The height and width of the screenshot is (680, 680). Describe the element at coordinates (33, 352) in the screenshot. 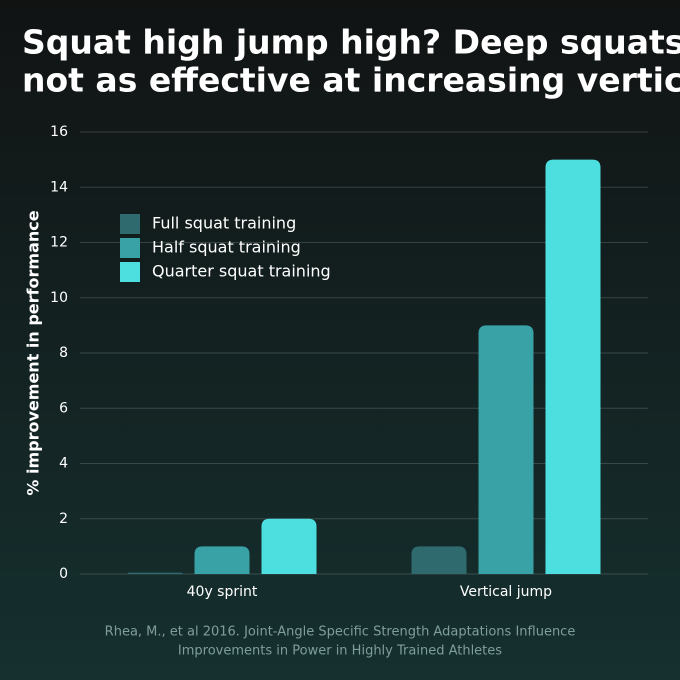

I see `y-axis-label: % improvement in performance` at that location.